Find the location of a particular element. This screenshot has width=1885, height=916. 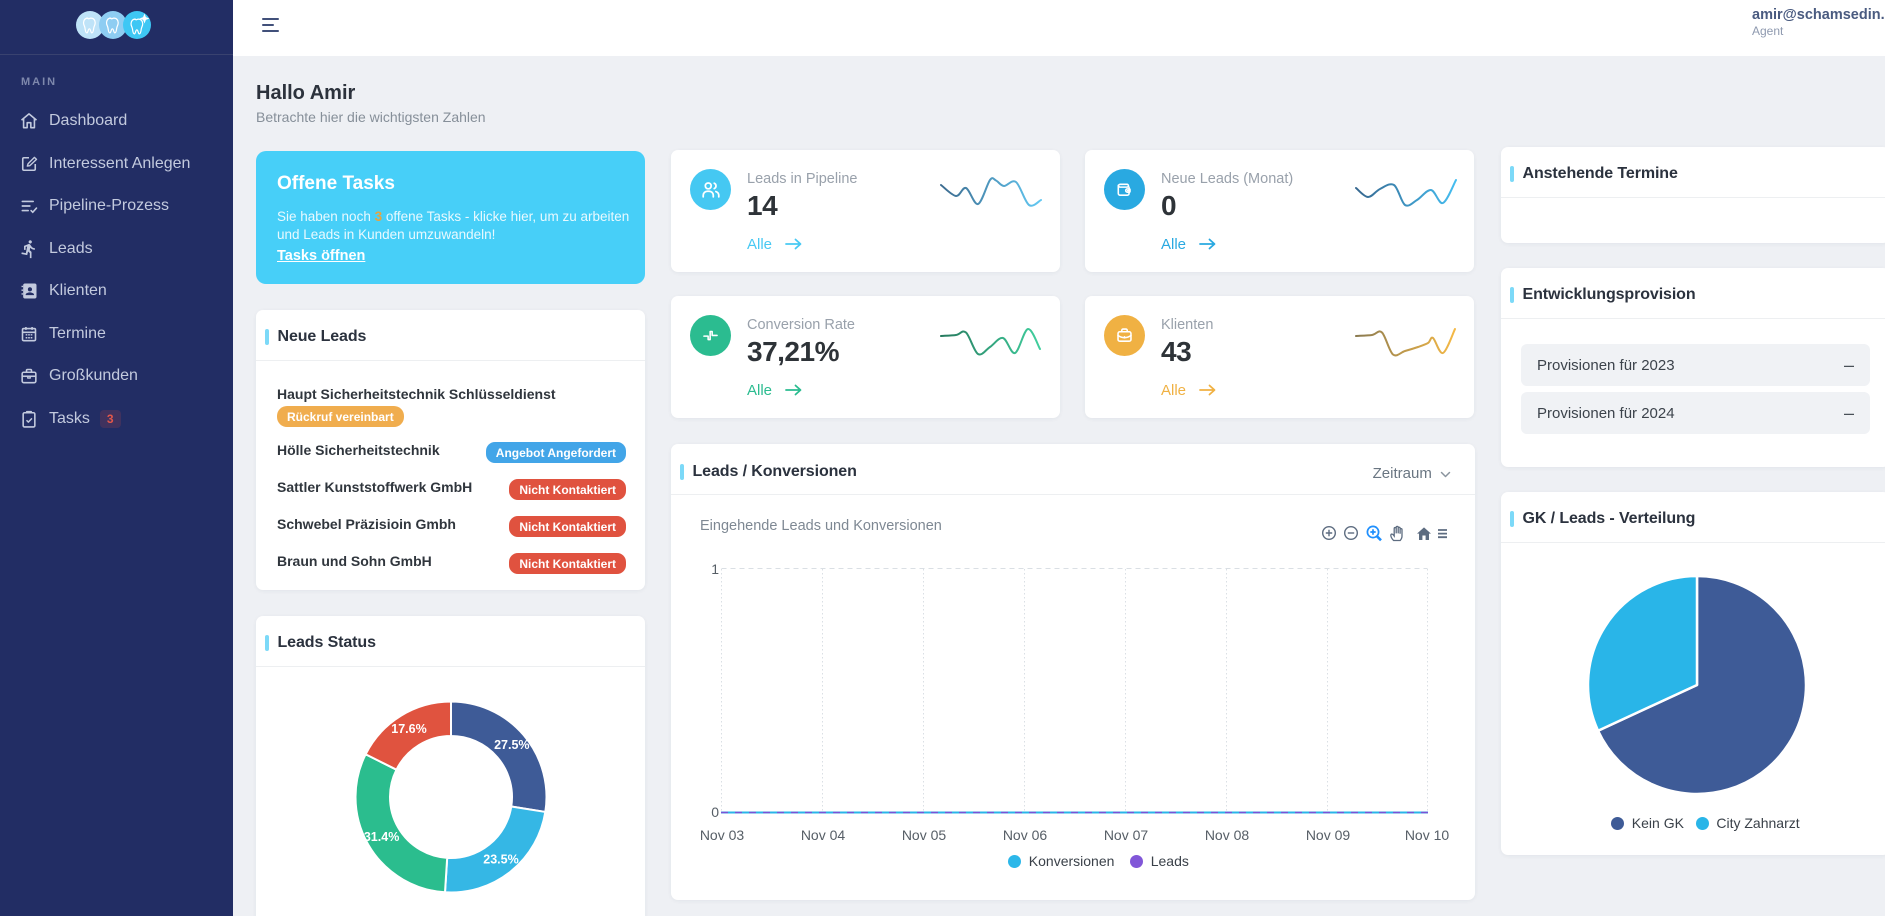

svg-text: 23.5% is located at coordinates (500, 859).